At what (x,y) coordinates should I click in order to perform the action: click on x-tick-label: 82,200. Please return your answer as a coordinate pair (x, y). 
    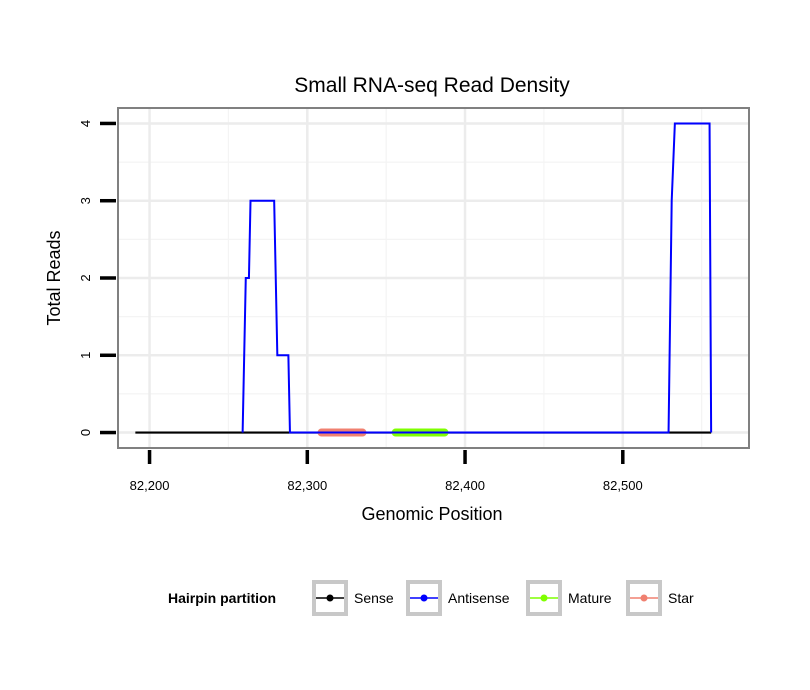
    Looking at the image, I should click on (150, 485).